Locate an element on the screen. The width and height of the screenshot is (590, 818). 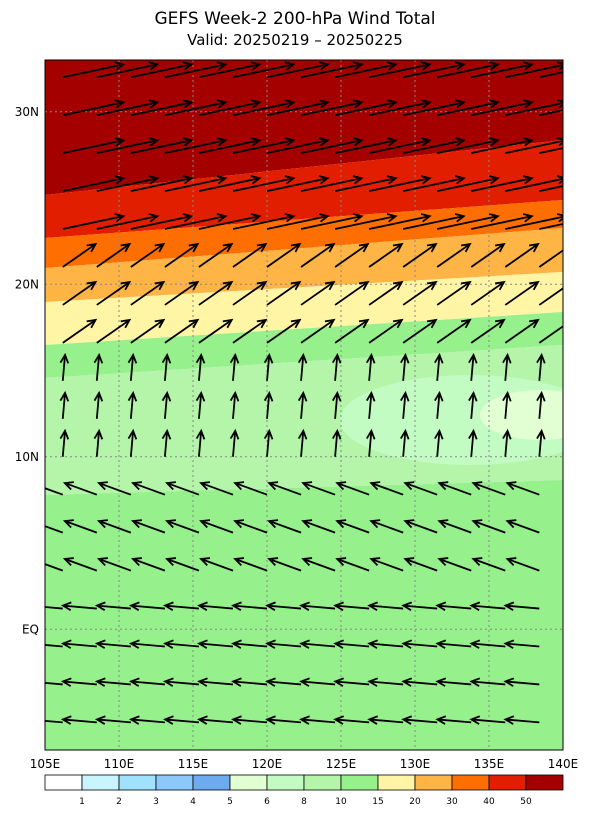
lon-tick-label: 120E is located at coordinates (267, 764).